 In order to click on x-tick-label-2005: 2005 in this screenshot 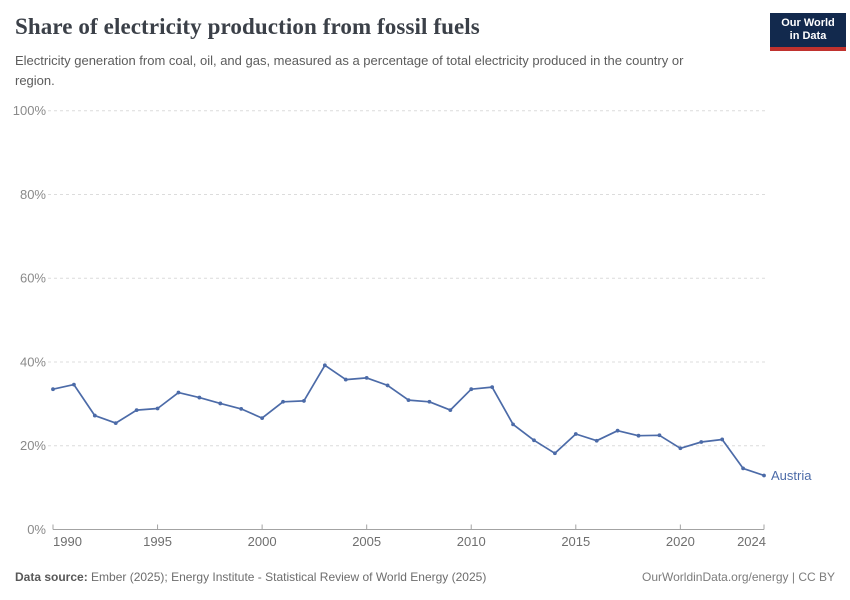, I will do `click(366, 541)`.